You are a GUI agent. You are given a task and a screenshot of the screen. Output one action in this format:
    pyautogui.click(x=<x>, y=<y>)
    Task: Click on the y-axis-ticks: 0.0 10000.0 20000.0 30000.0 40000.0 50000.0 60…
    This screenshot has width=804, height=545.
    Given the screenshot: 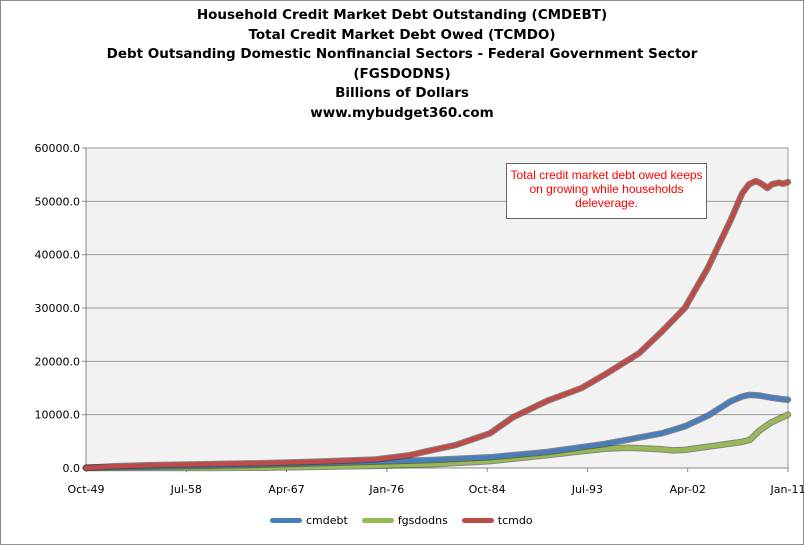 What is the action you would take?
    pyautogui.click(x=60, y=308)
    